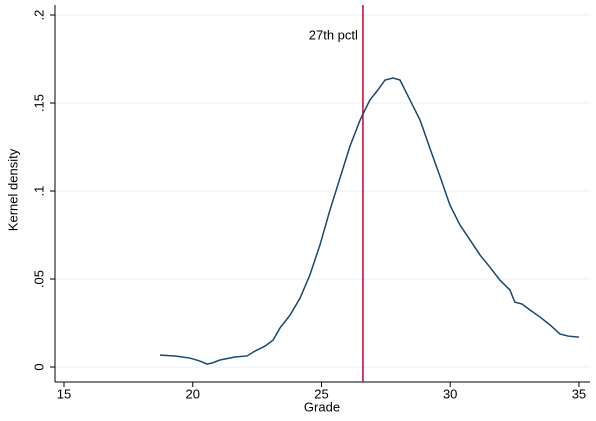 This screenshot has width=596, height=421. Describe the element at coordinates (38, 279) in the screenshot. I see `y-tick-label: .05` at that location.